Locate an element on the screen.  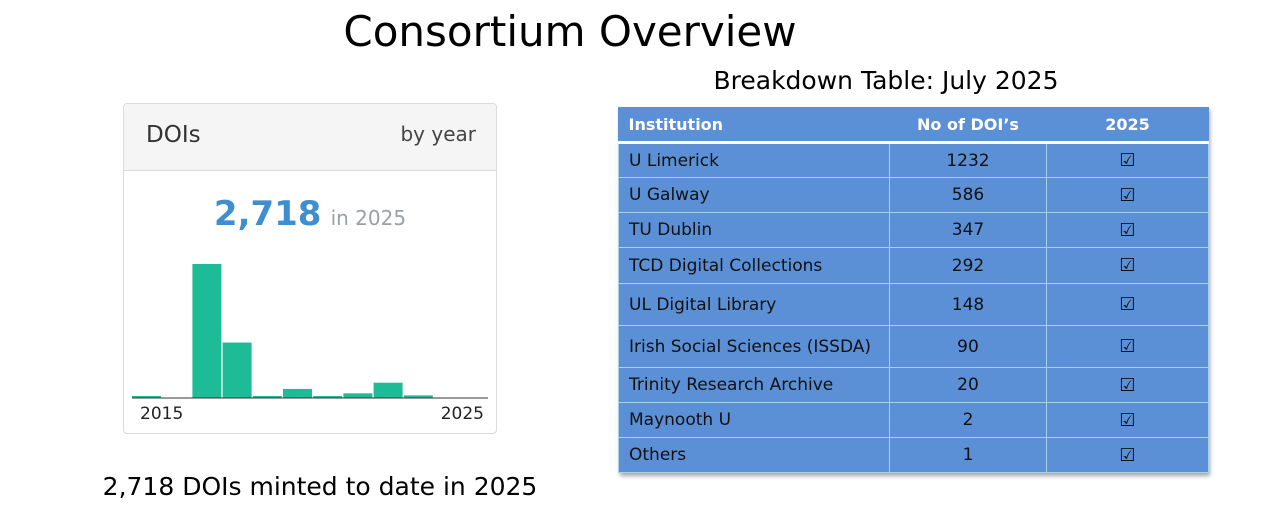
count-cell: 2 is located at coordinates (968, 420).